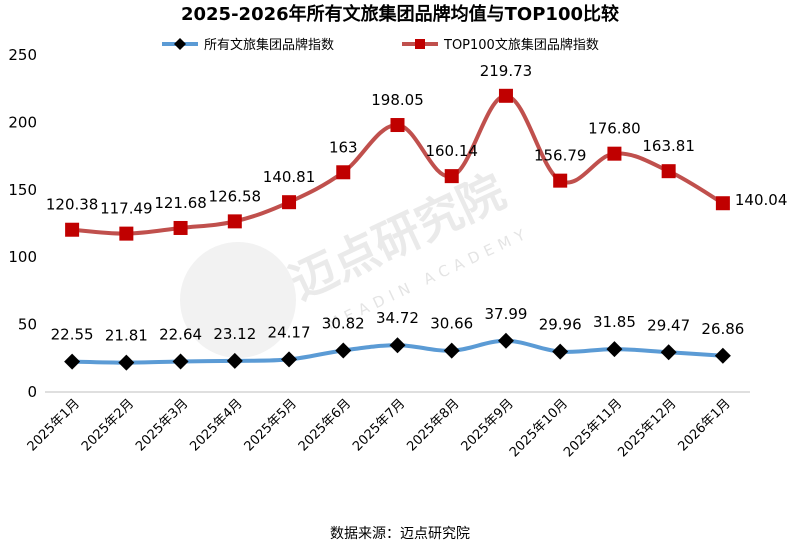 The image size is (800, 549). Describe the element at coordinates (27, 325) in the screenshot. I see `y-tick-label: 50` at that location.